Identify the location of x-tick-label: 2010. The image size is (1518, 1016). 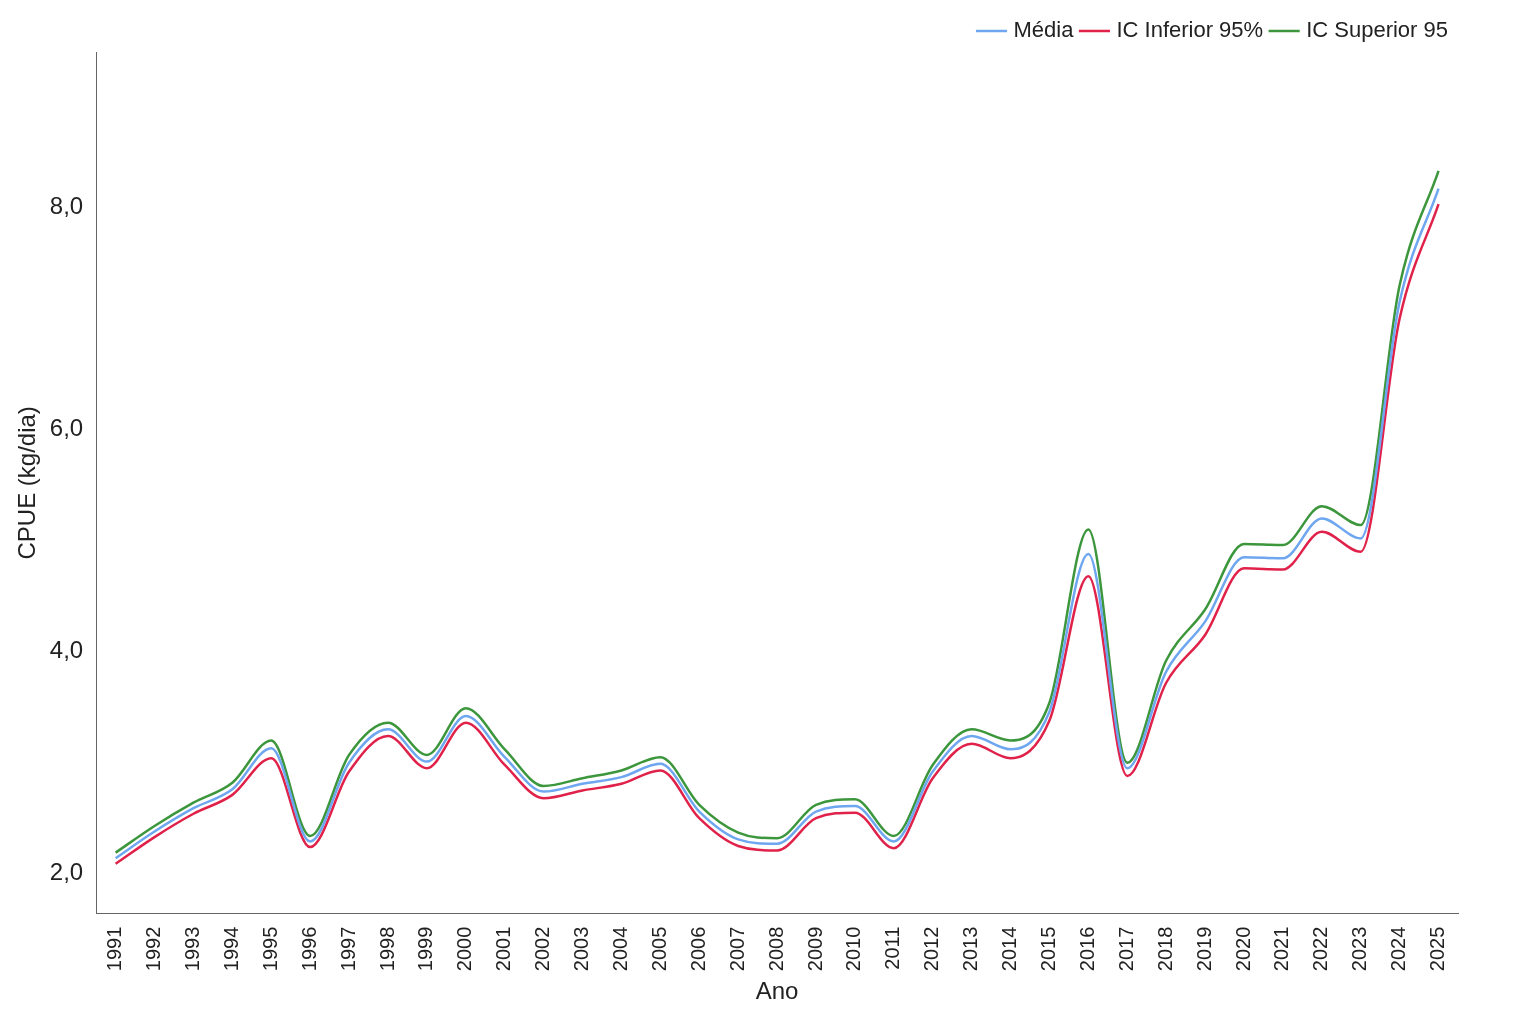
(853, 949).